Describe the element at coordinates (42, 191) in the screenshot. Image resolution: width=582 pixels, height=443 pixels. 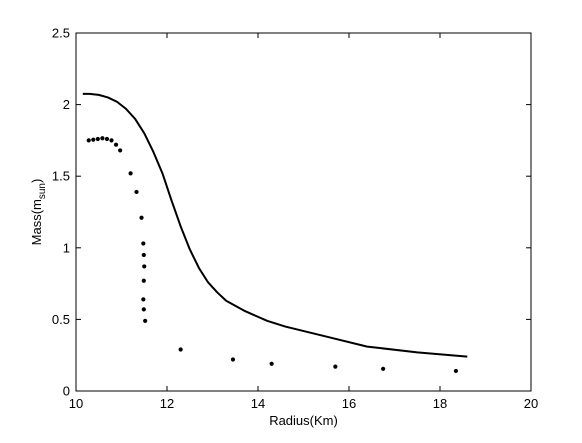
I see `y-axis-label-subscript: sun` at that location.